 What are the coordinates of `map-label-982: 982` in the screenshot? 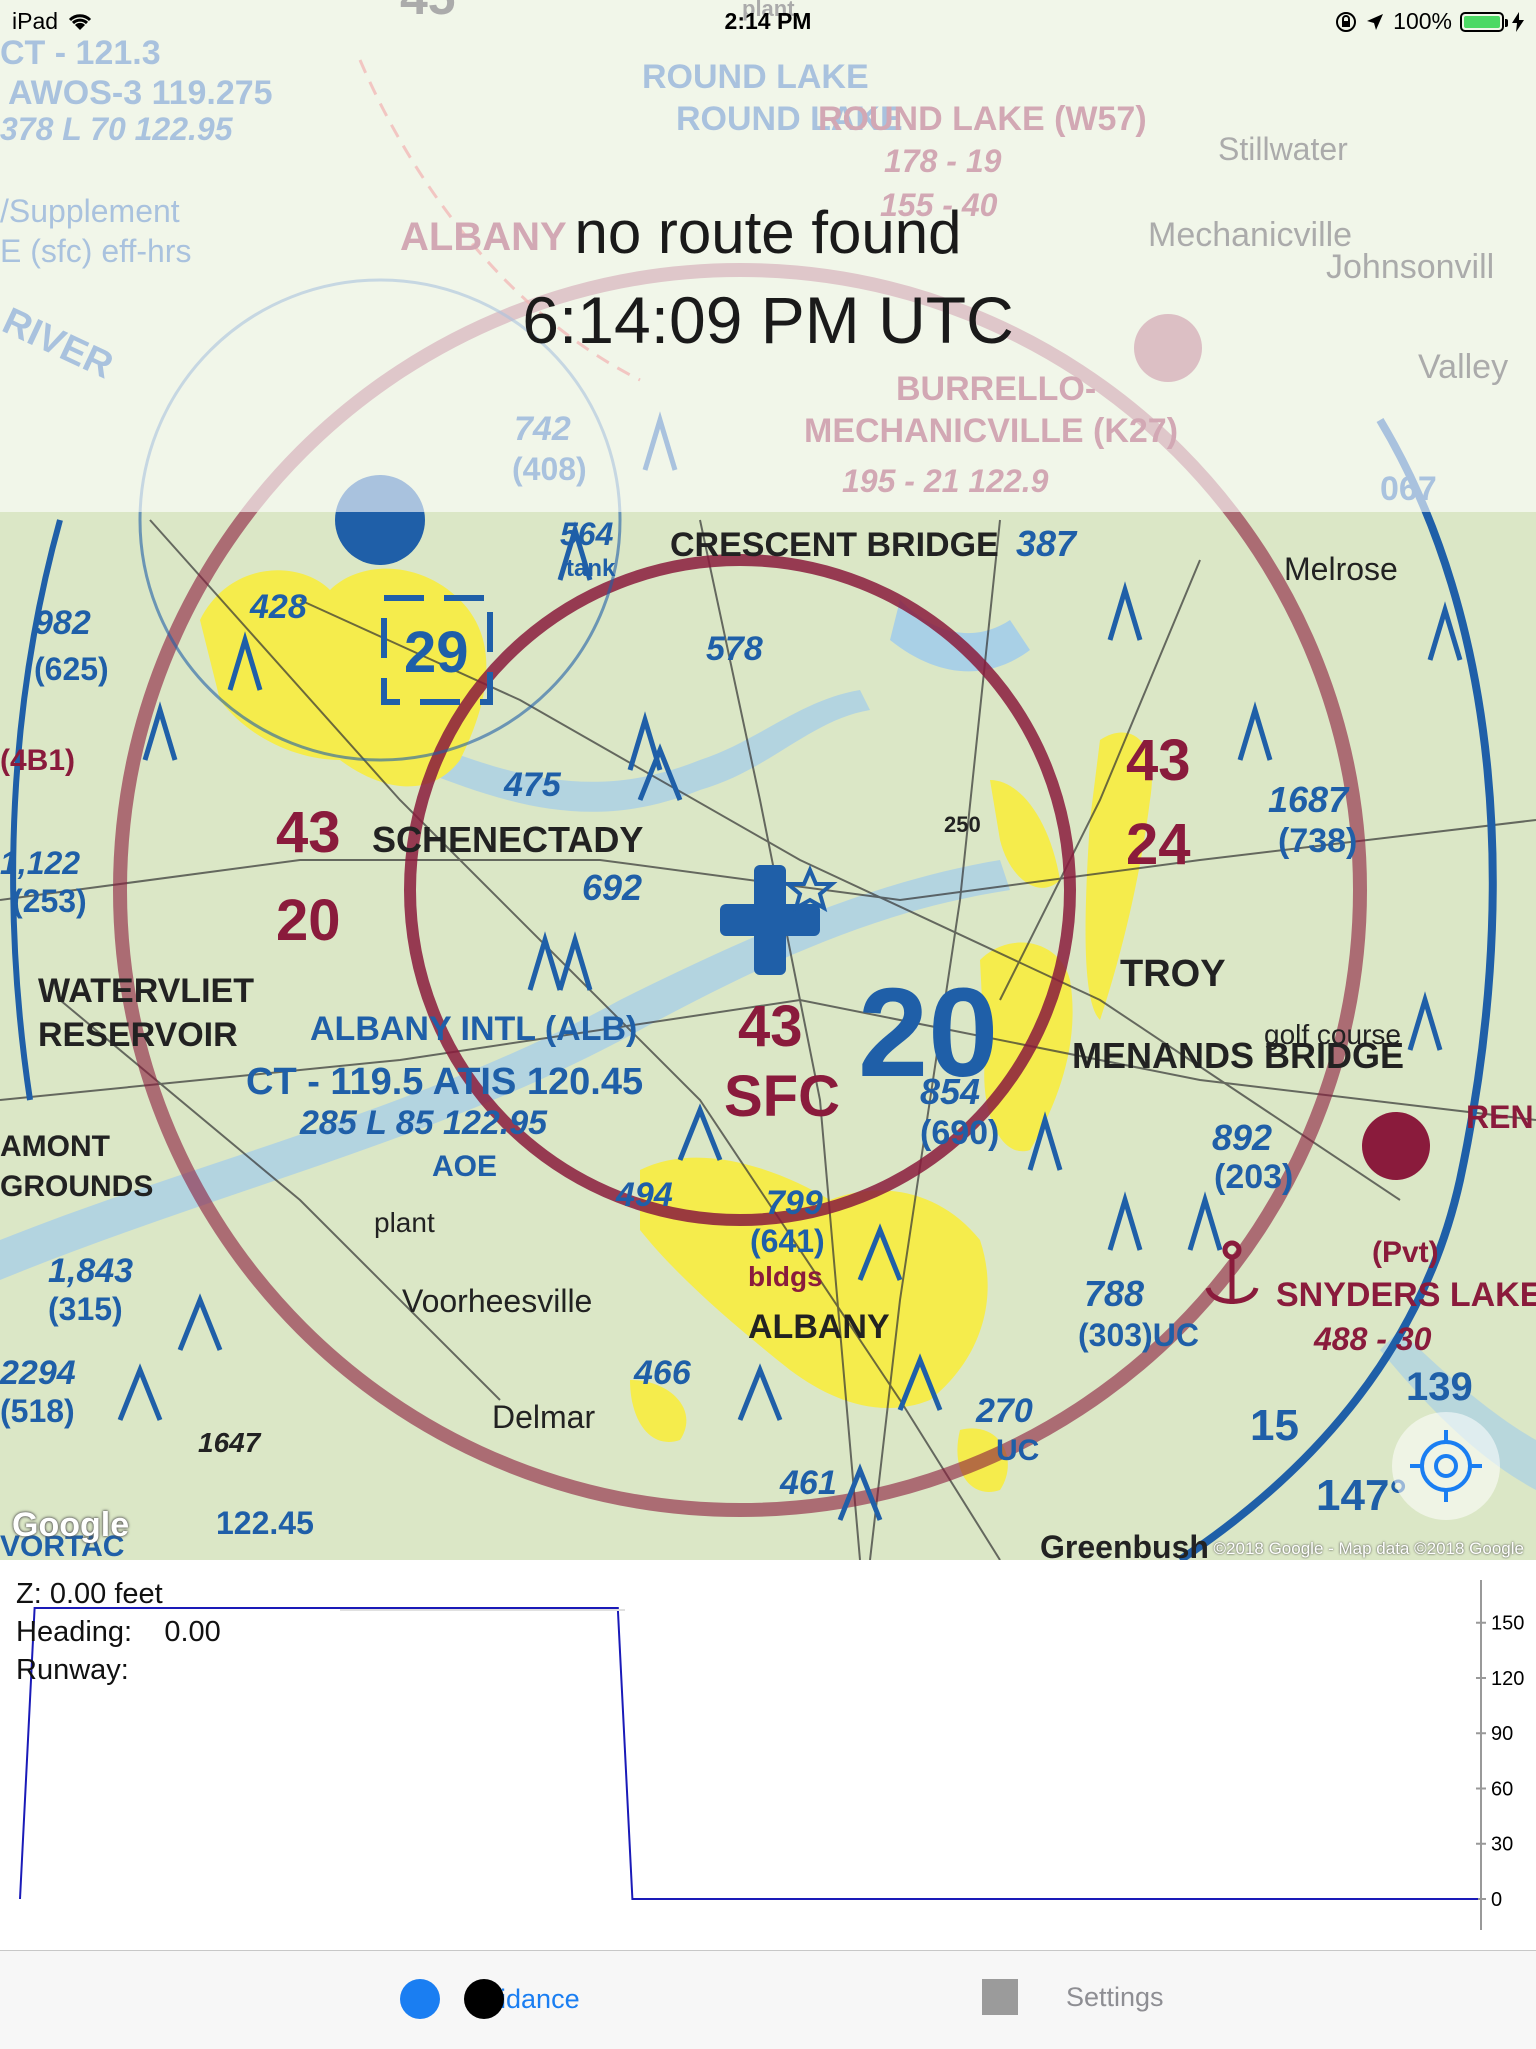 It's located at (62, 623).